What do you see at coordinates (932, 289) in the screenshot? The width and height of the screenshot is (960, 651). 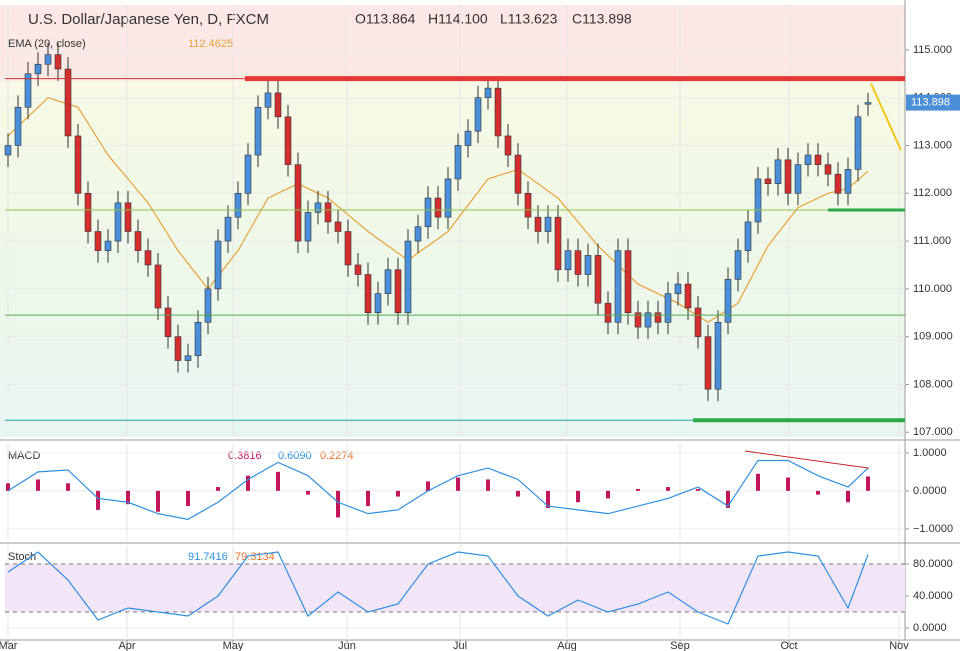 I see `y-tick-label: 110.000` at bounding box center [932, 289].